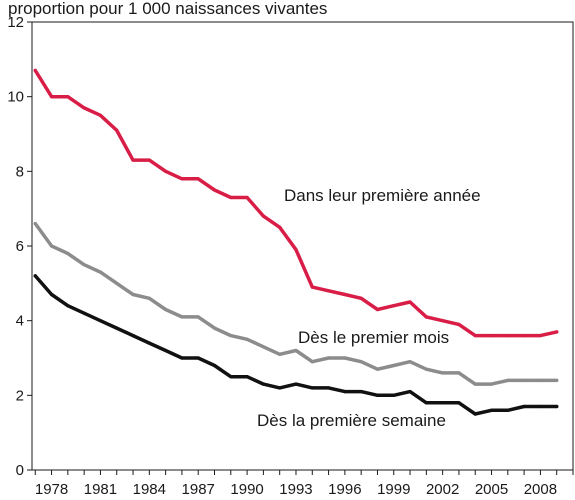 The image size is (575, 500). What do you see at coordinates (351, 420) in the screenshot?
I see `series-label: Dès la première semaine` at bounding box center [351, 420].